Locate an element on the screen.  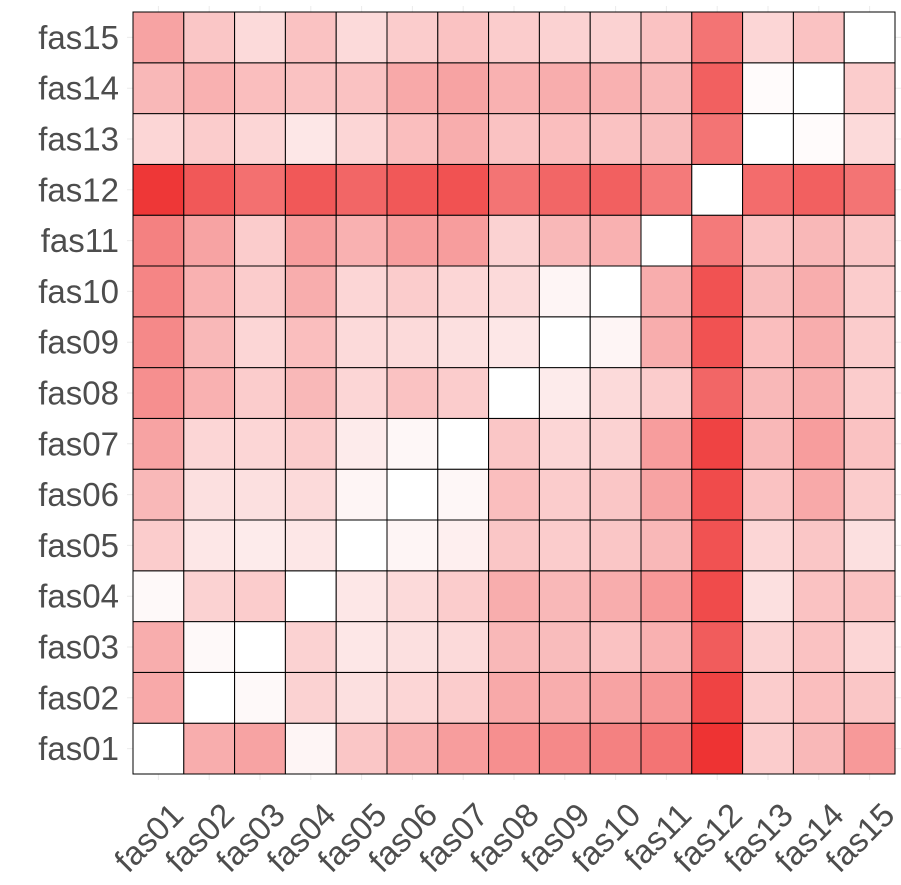
heatmap-cell-fas12-fas13 is located at coordinates (768, 189).